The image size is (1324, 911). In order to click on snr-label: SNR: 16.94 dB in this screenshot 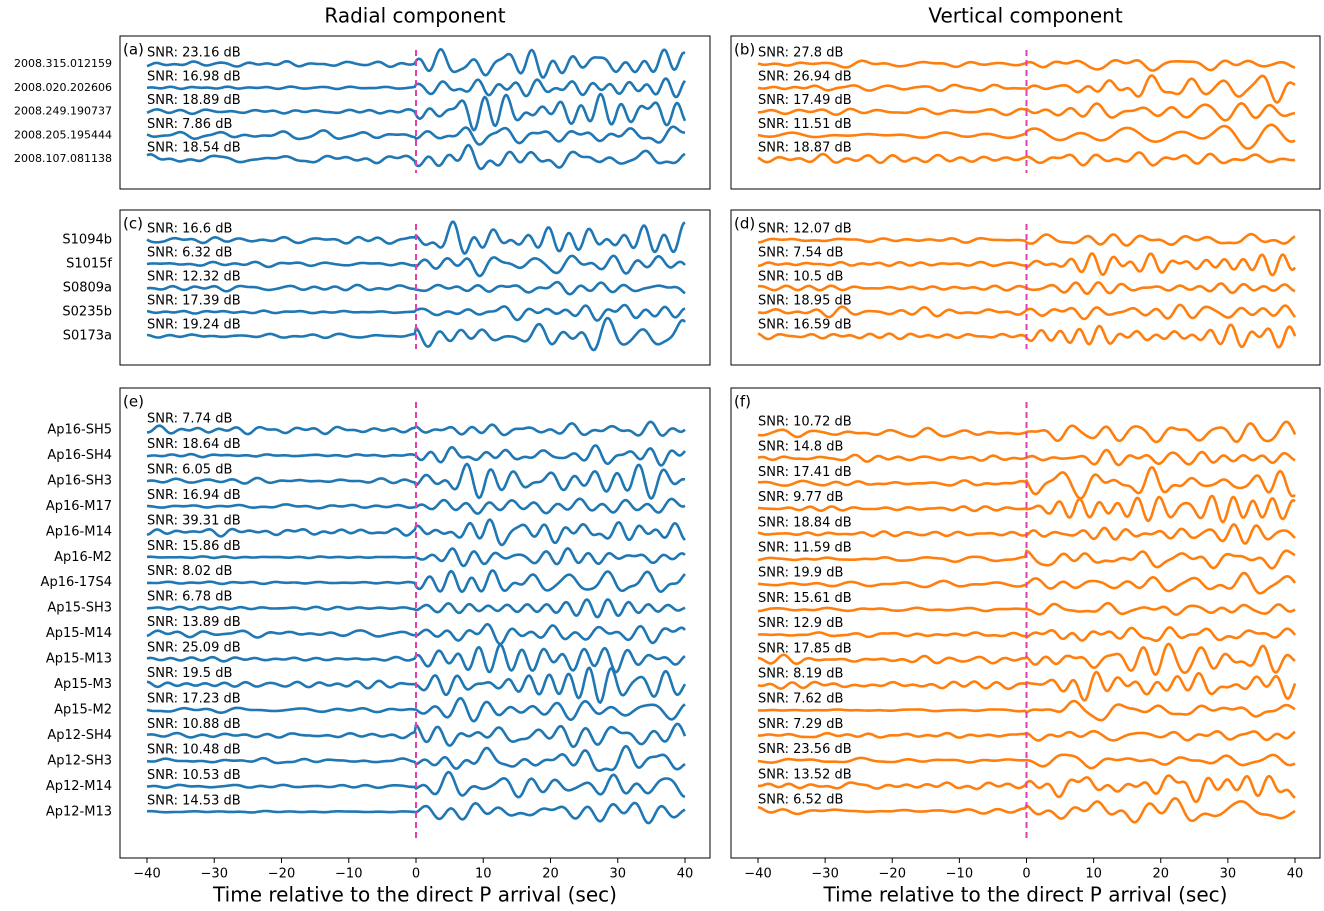, I will do `click(194, 495)`.